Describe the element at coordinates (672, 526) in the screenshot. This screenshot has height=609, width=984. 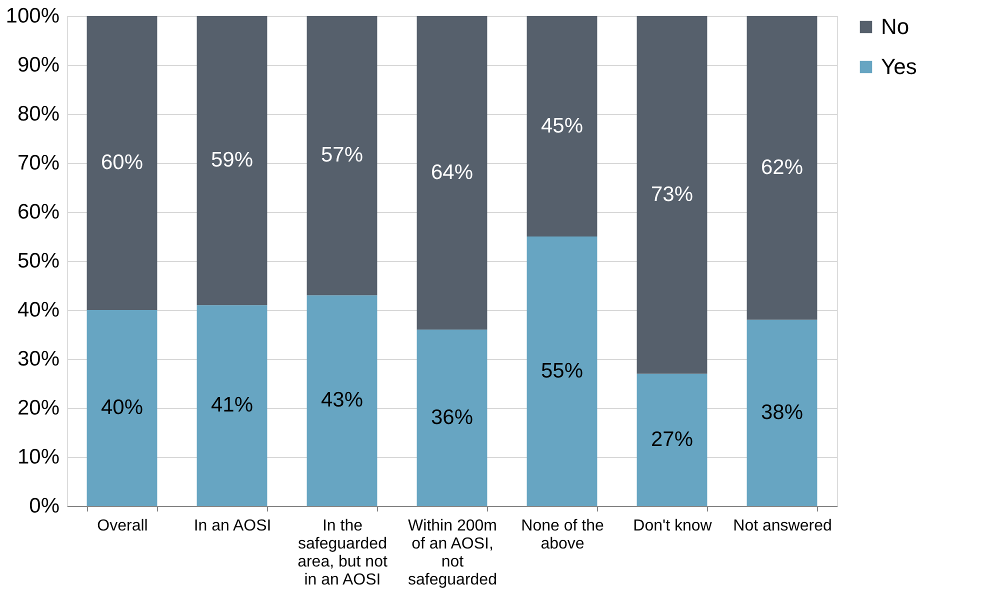
I see `x-tick-label: Don't know` at that location.